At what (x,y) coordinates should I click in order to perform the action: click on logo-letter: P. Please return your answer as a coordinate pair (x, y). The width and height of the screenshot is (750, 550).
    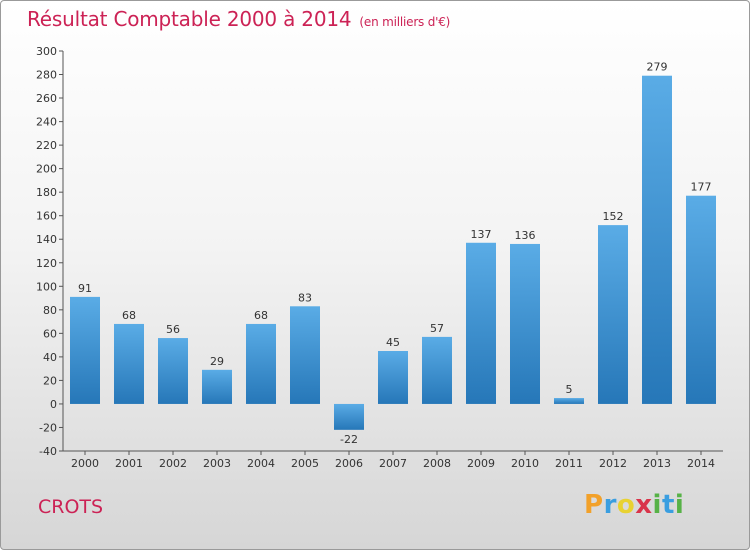
    Looking at the image, I should click on (594, 505).